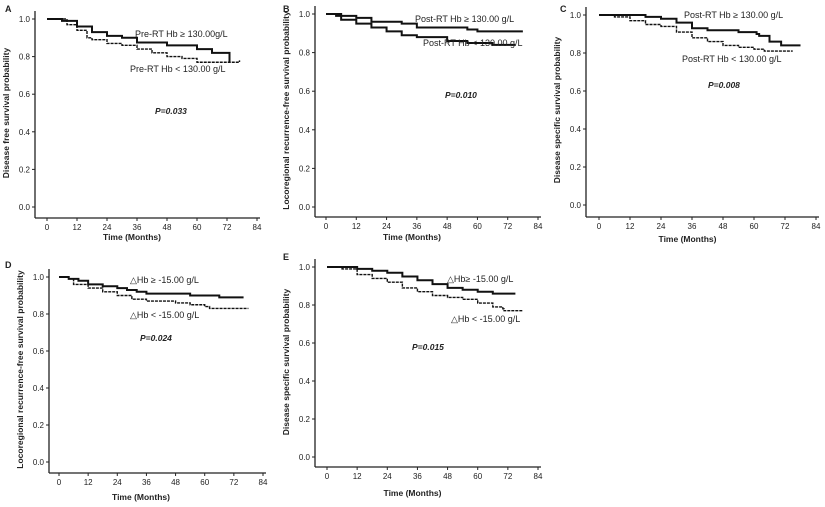  I want to click on y-axis-label: Disease specific survival probability, so click(557, 110).